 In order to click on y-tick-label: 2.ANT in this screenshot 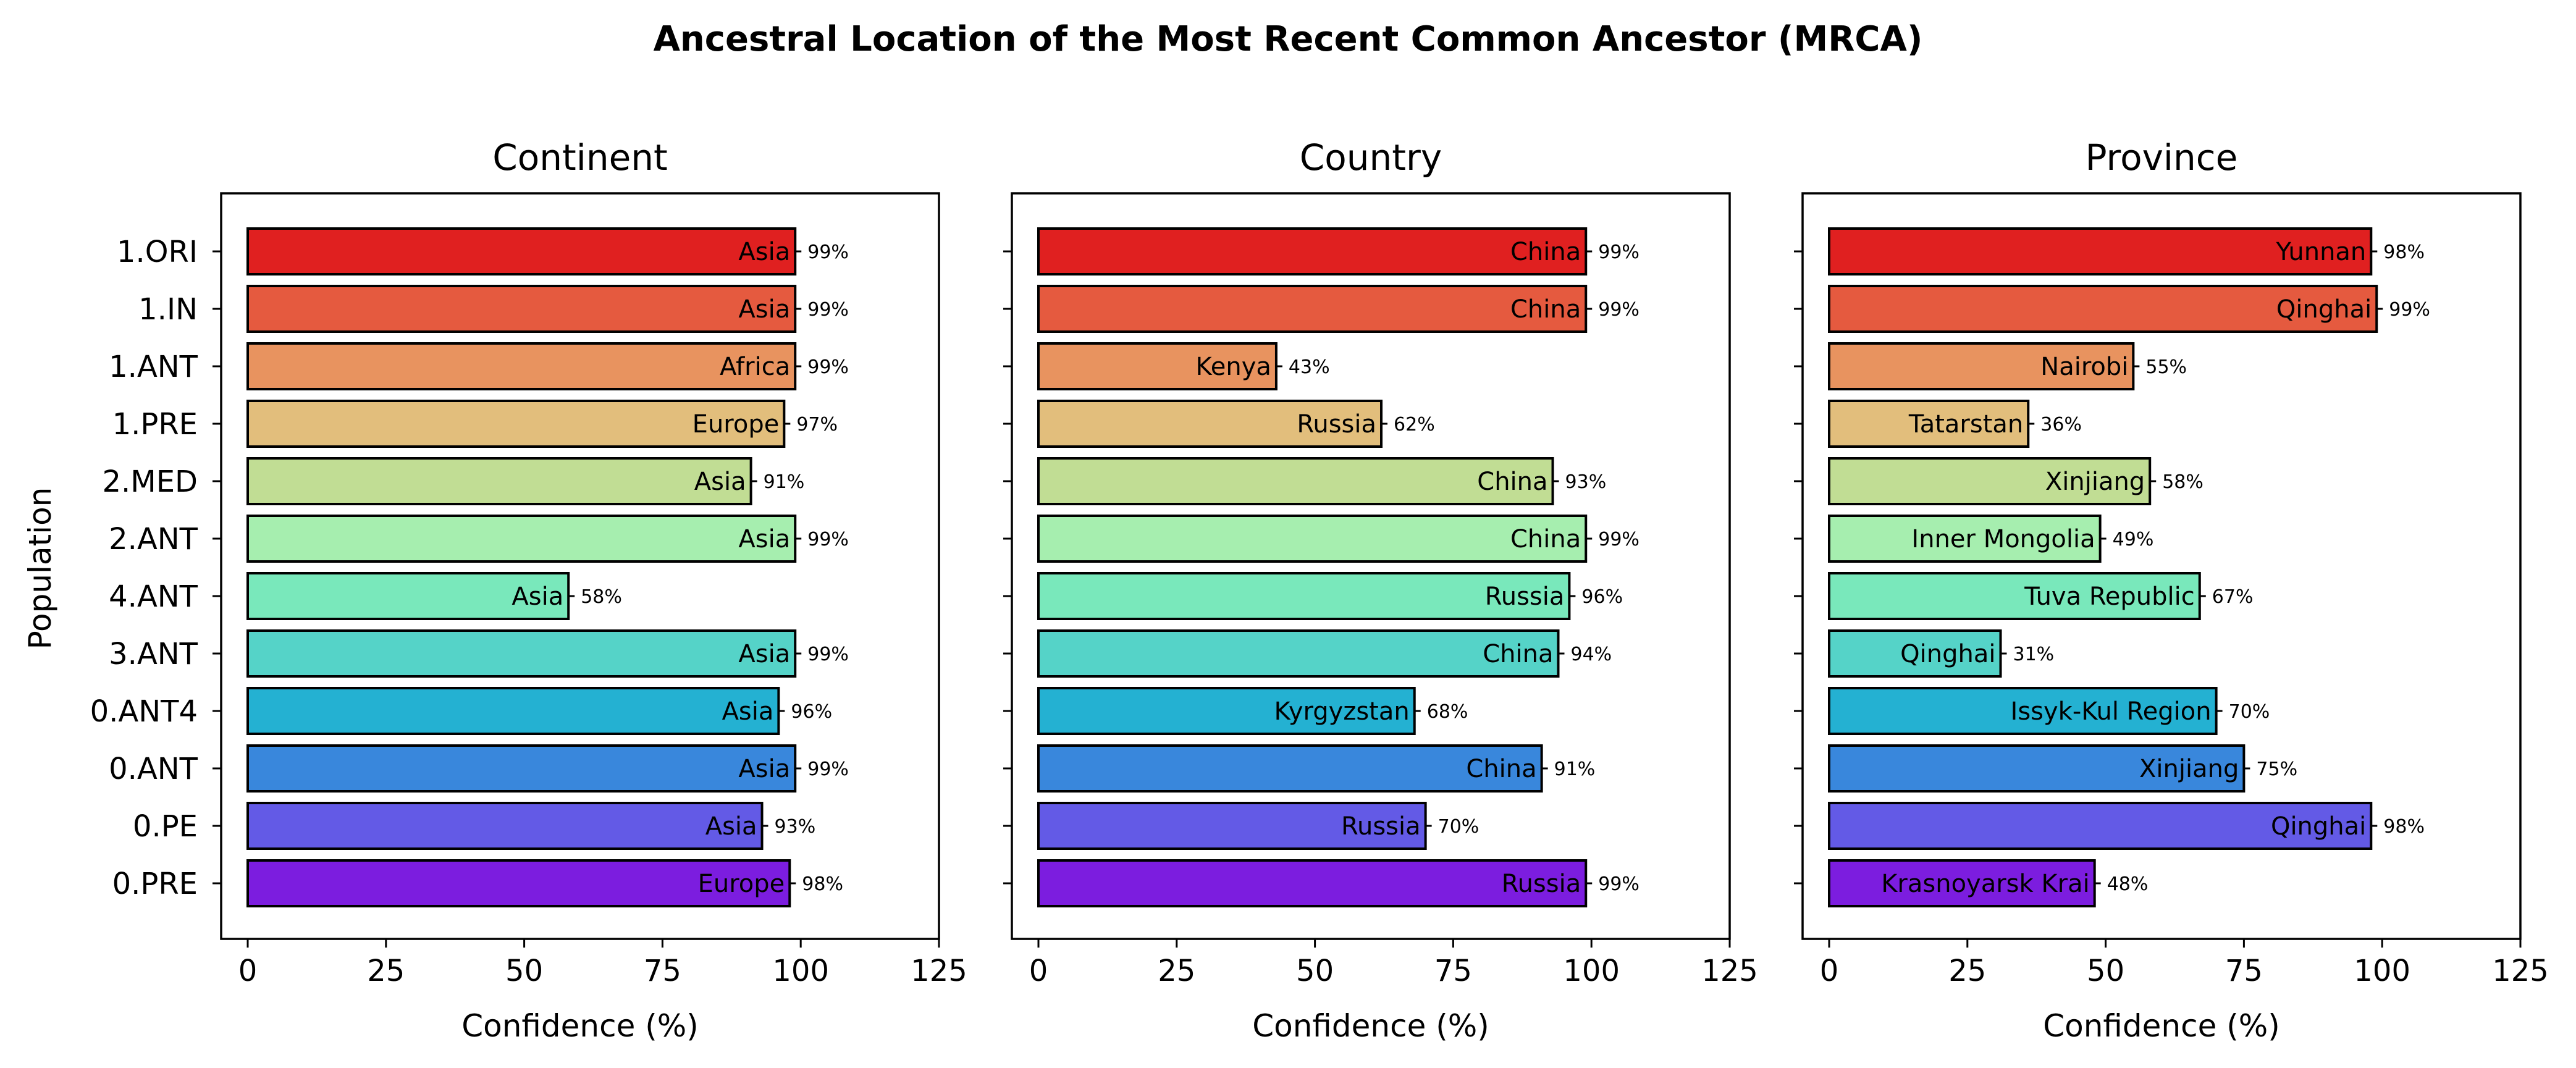, I will do `click(153, 539)`.